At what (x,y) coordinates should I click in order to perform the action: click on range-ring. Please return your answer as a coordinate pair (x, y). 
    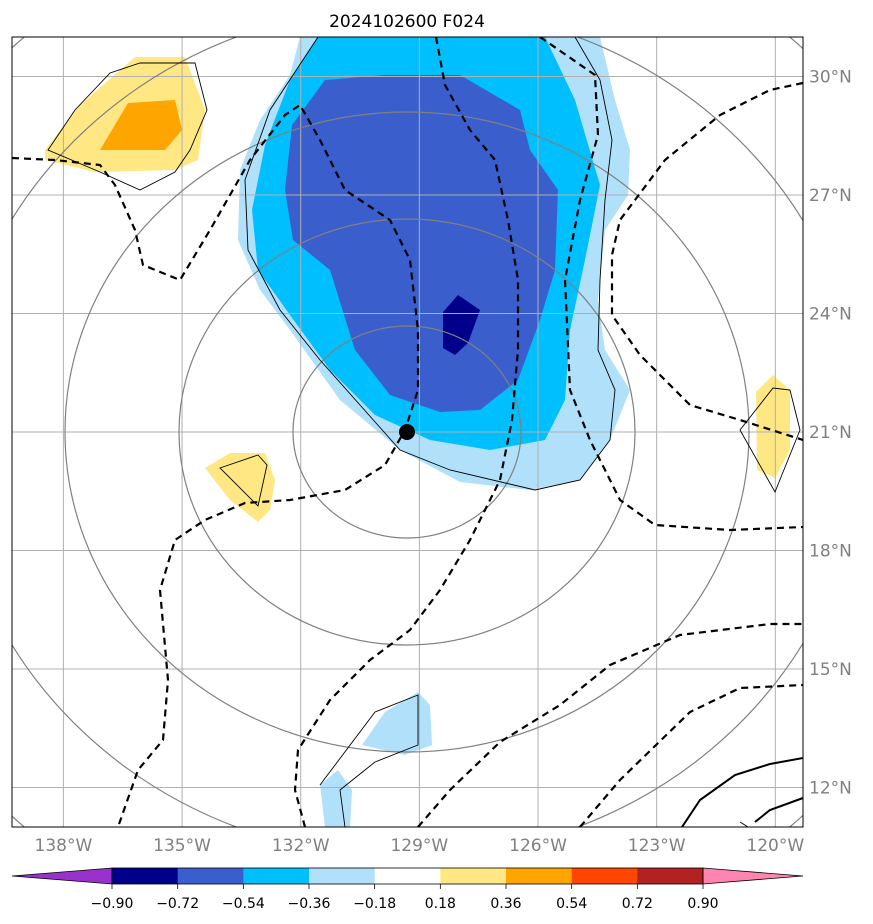
    Looking at the image, I should click on (407, 432).